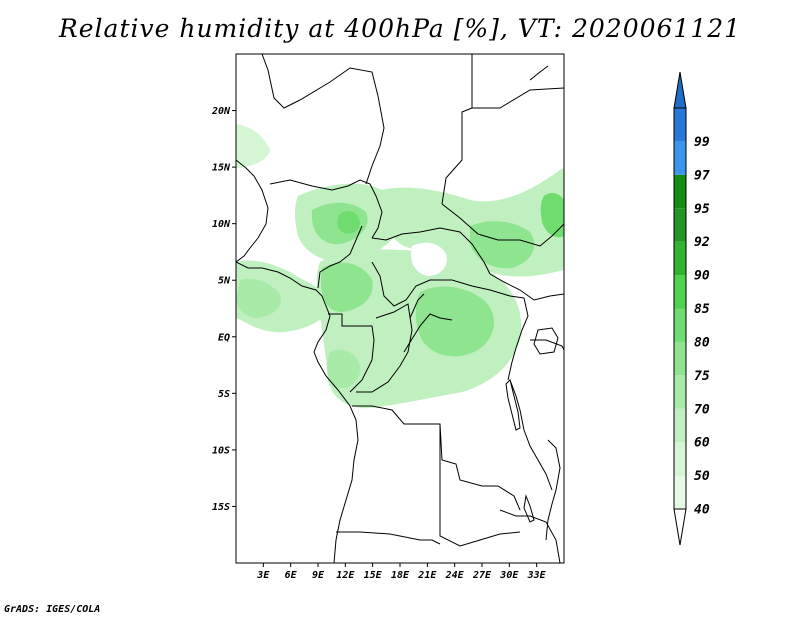  I want to click on humidity-dry-patch, so click(428, 259).